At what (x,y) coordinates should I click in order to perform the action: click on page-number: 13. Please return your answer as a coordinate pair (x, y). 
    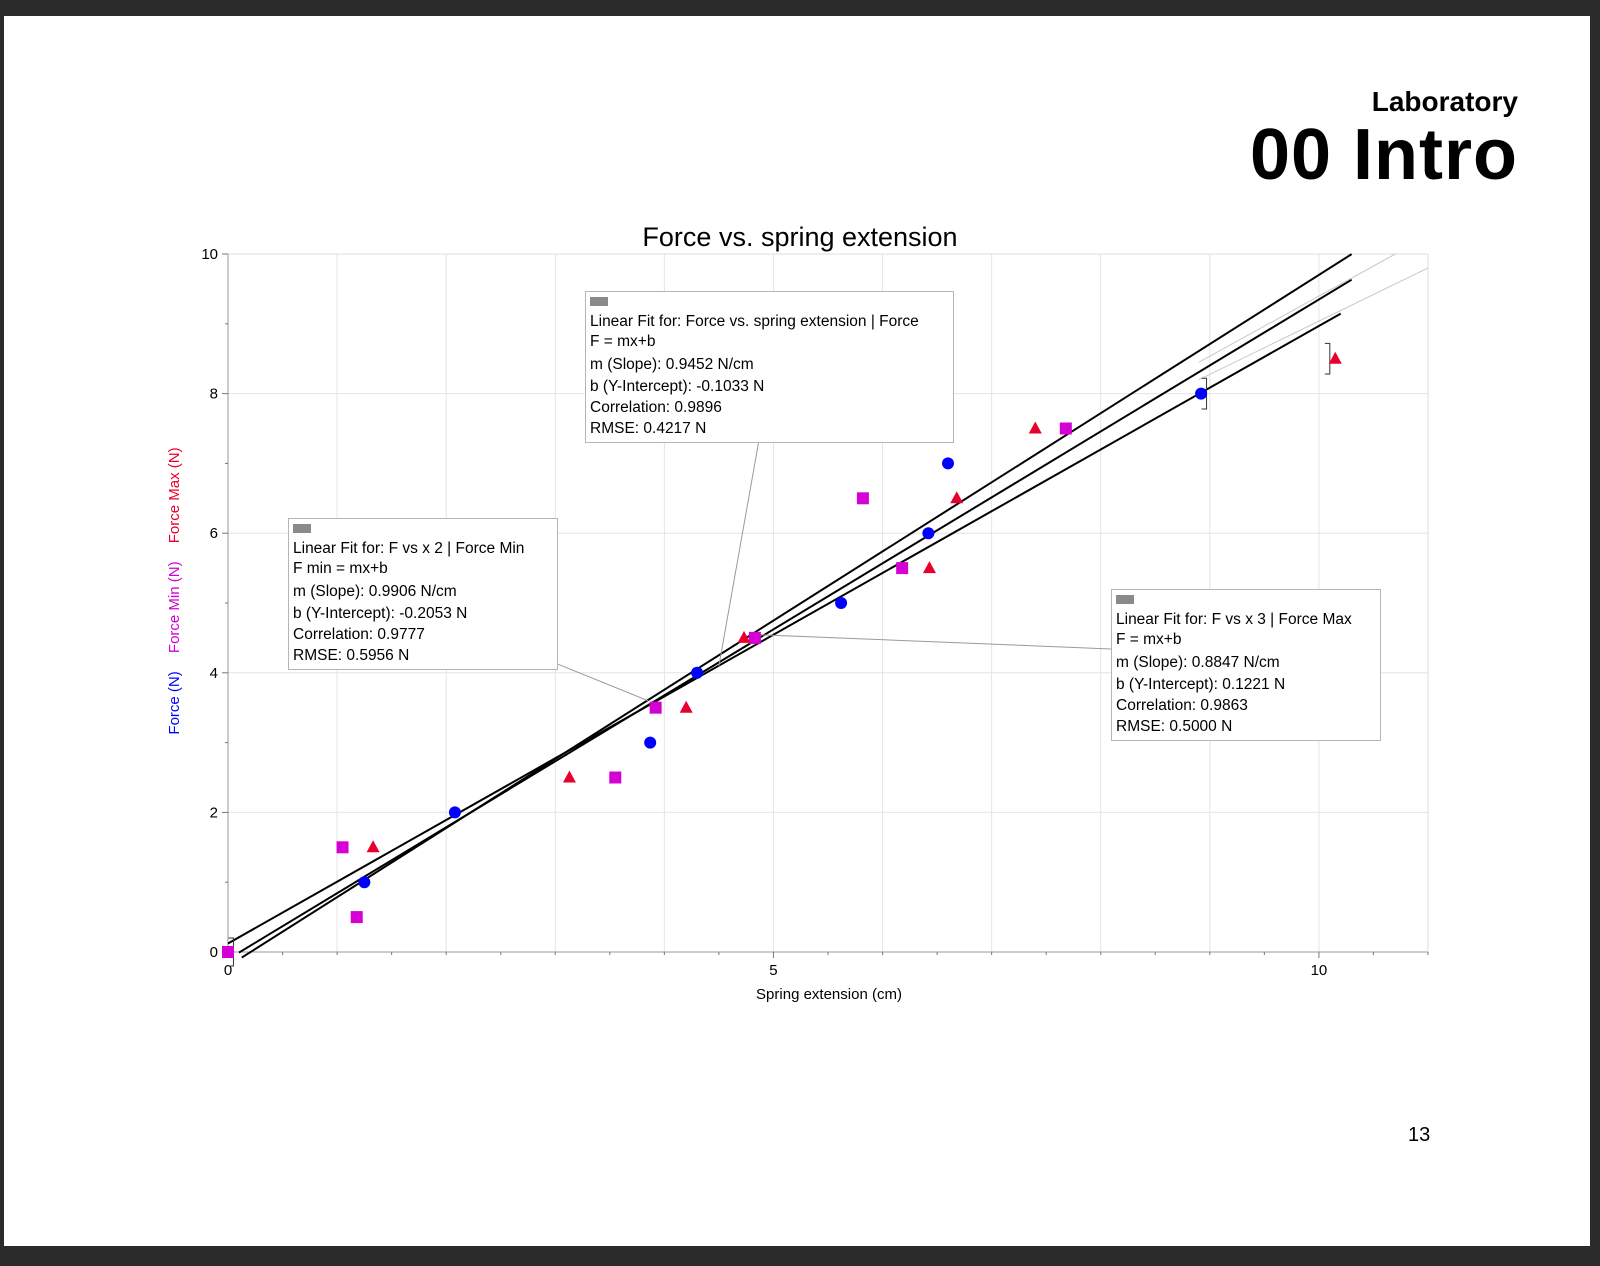
    Looking at the image, I should click on (1419, 1135).